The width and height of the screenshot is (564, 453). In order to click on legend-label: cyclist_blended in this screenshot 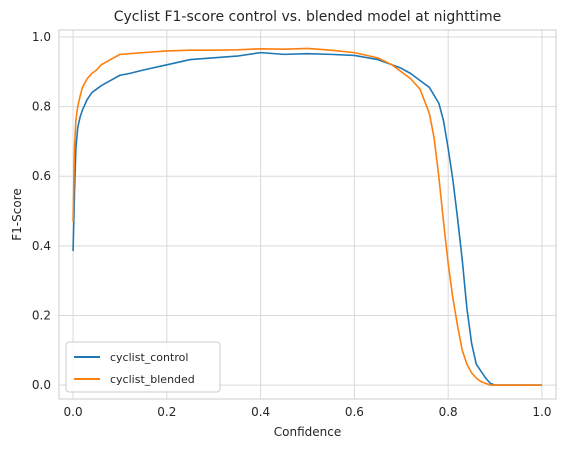, I will do `click(152, 379)`.